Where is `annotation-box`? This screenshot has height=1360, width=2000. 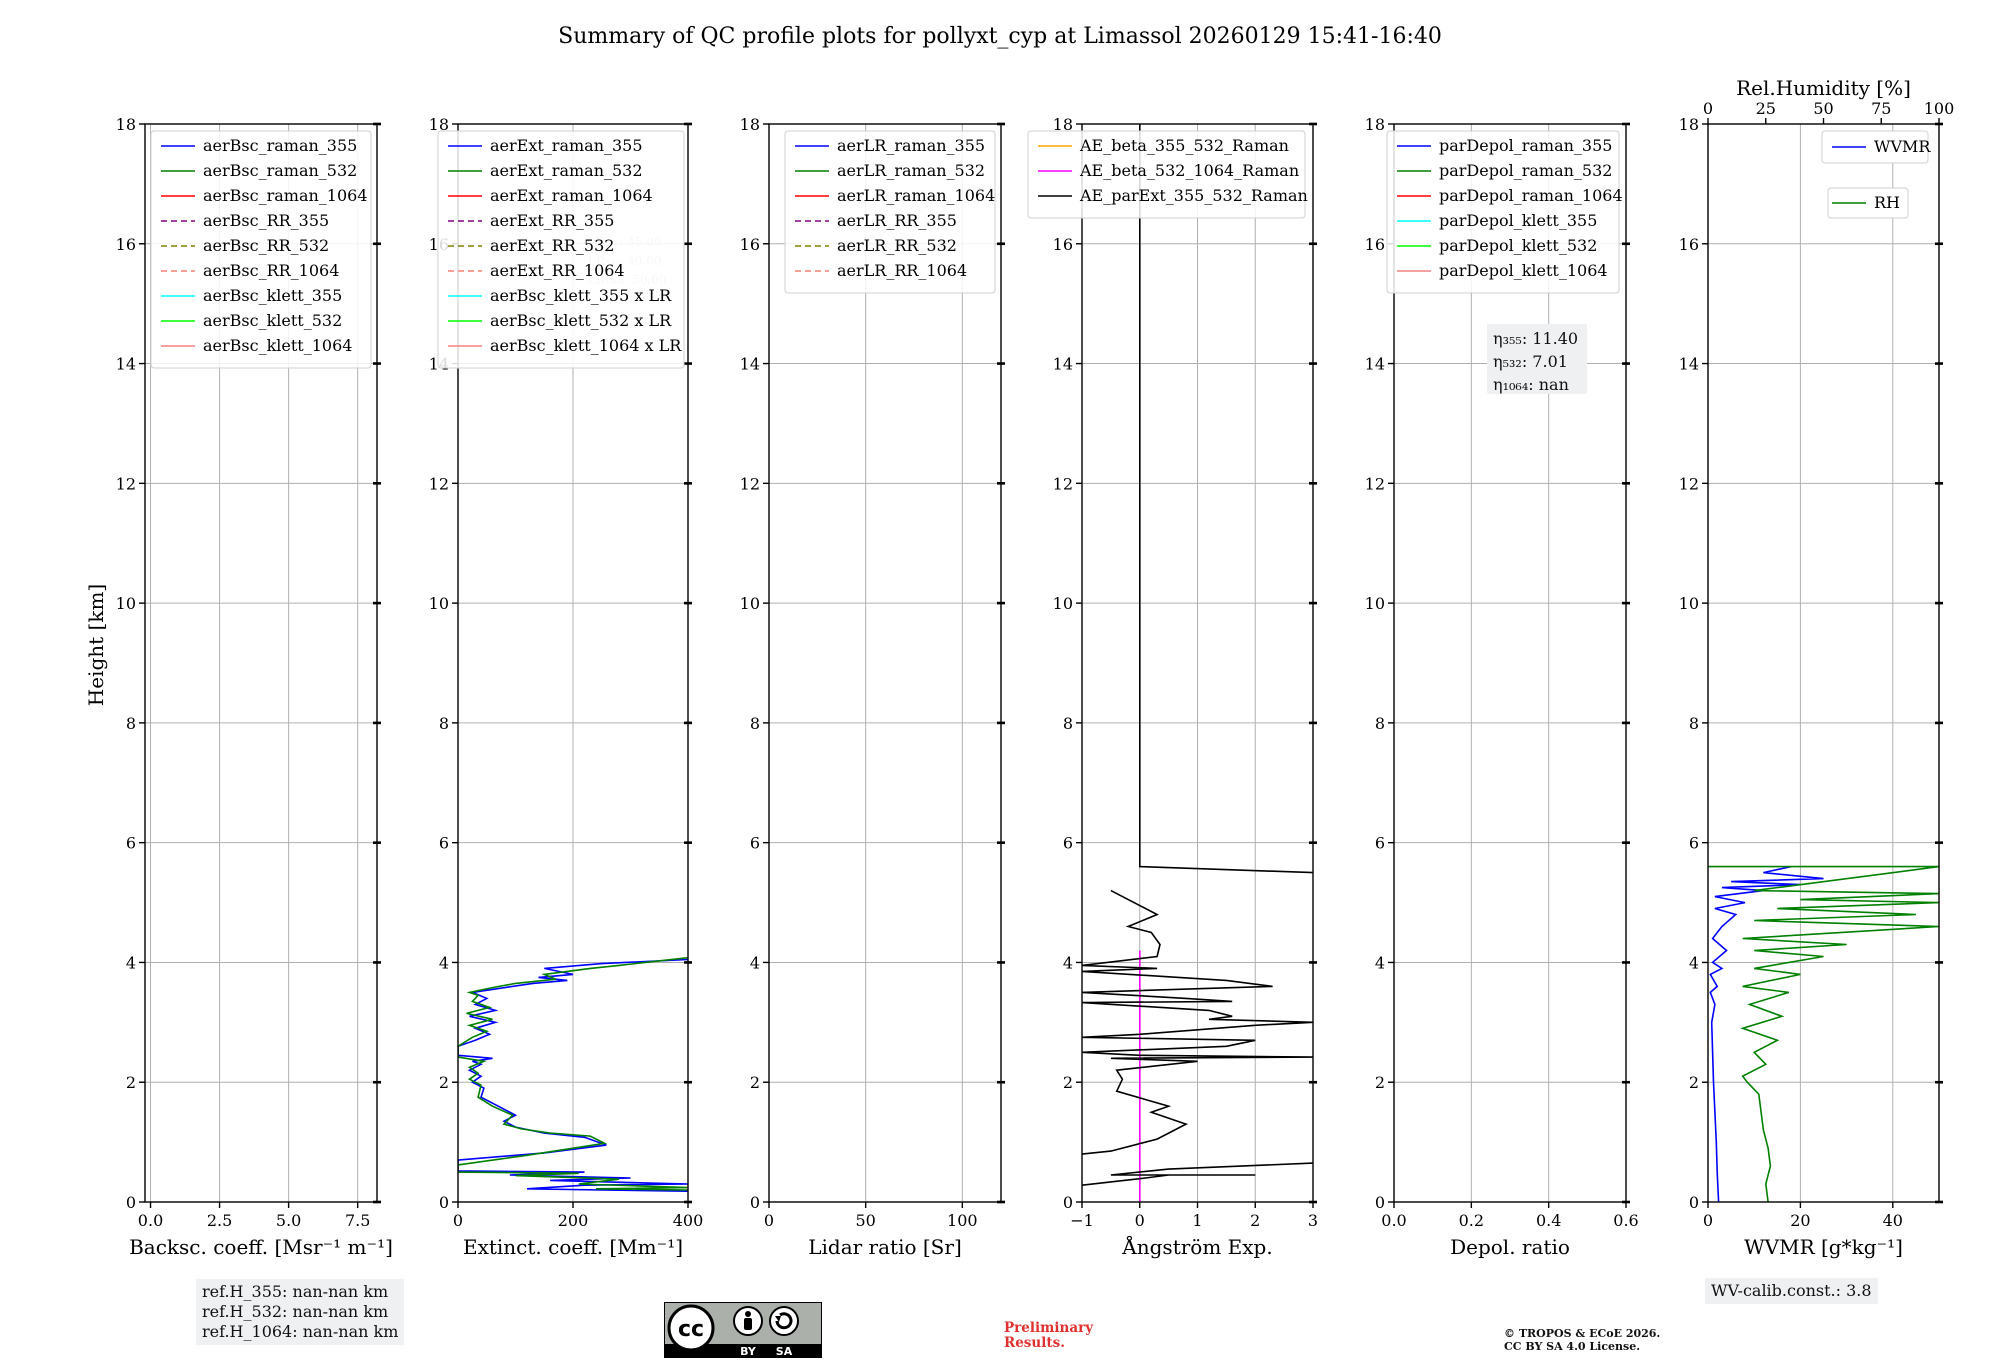
annotation-box is located at coordinates (1537, 359).